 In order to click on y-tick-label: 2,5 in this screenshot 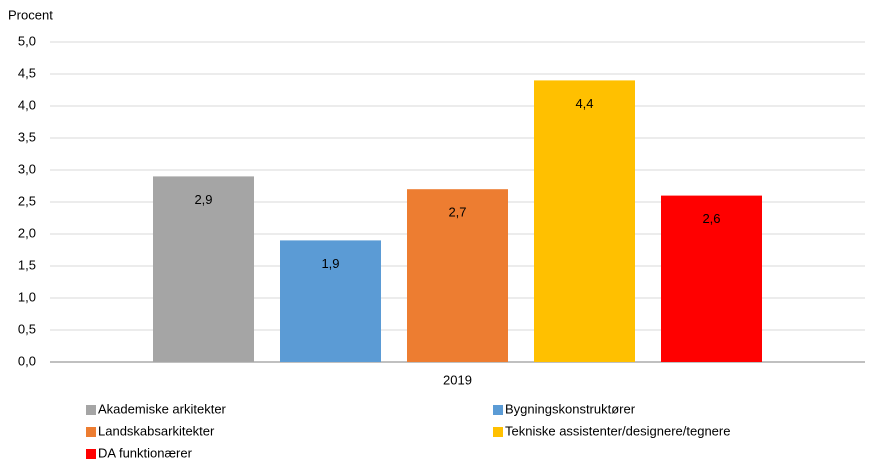, I will do `click(27, 200)`.